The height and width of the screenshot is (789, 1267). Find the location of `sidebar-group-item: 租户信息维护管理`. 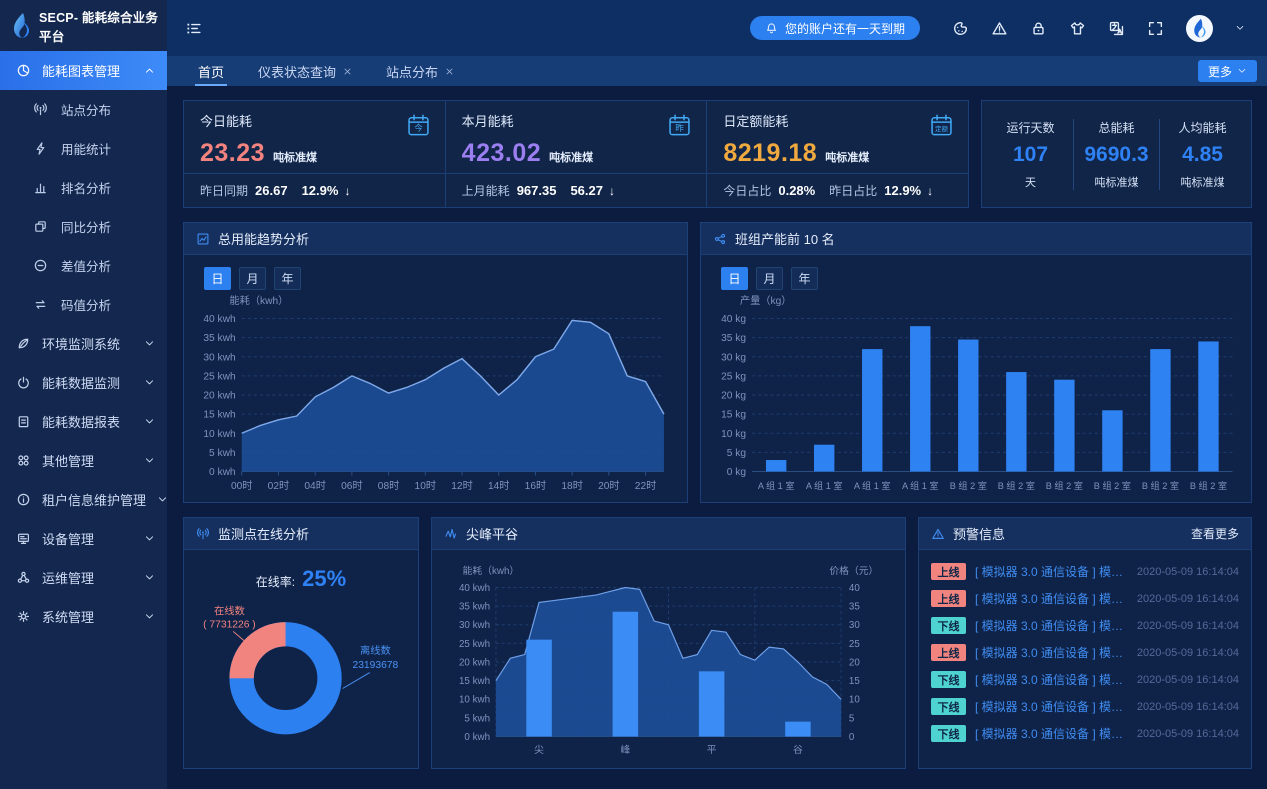

sidebar-group-item: 租户信息维护管理 is located at coordinates (83, 499).